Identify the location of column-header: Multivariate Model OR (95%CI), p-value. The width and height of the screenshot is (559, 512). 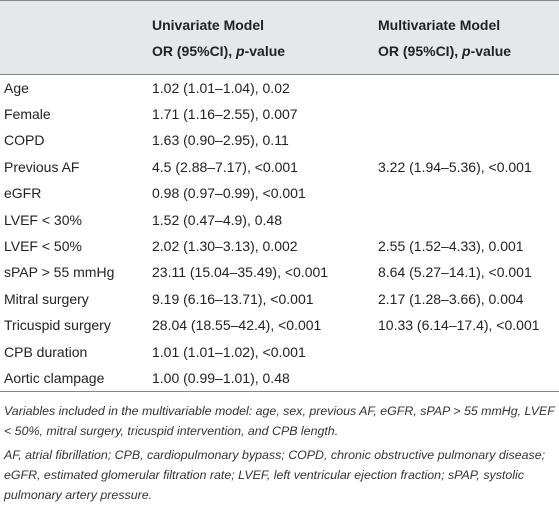
(468, 38).